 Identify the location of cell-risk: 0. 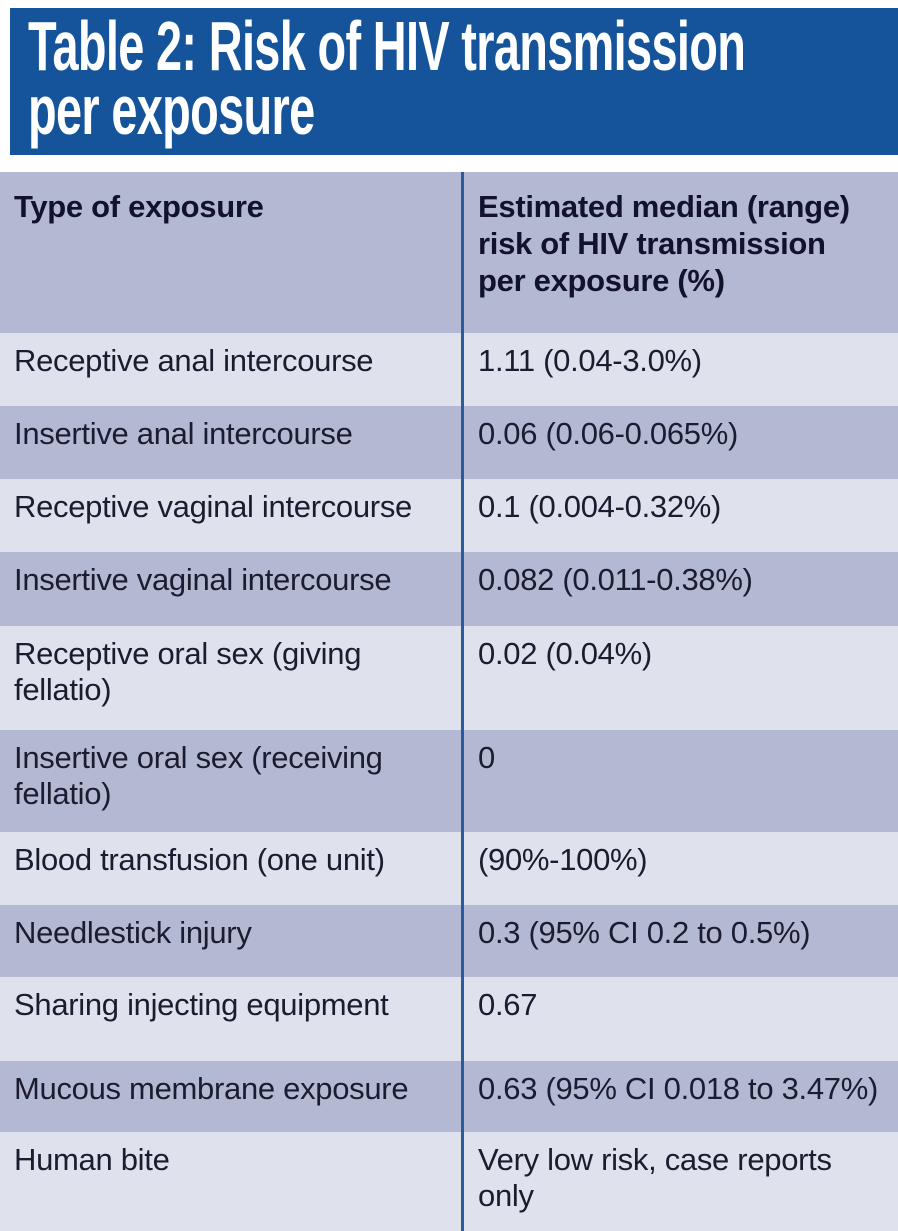
(679, 781).